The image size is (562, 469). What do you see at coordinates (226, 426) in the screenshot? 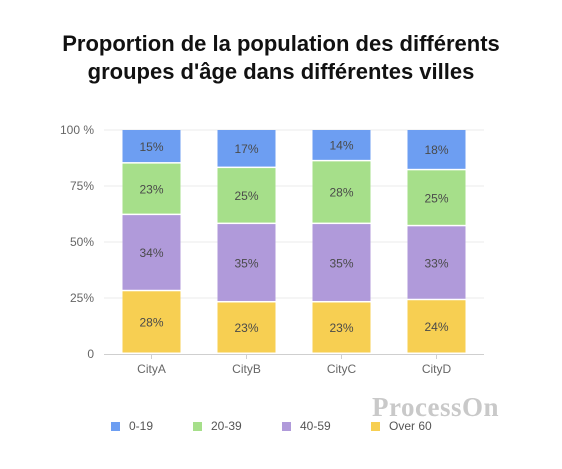
I see `legend-label: 20-39` at bounding box center [226, 426].